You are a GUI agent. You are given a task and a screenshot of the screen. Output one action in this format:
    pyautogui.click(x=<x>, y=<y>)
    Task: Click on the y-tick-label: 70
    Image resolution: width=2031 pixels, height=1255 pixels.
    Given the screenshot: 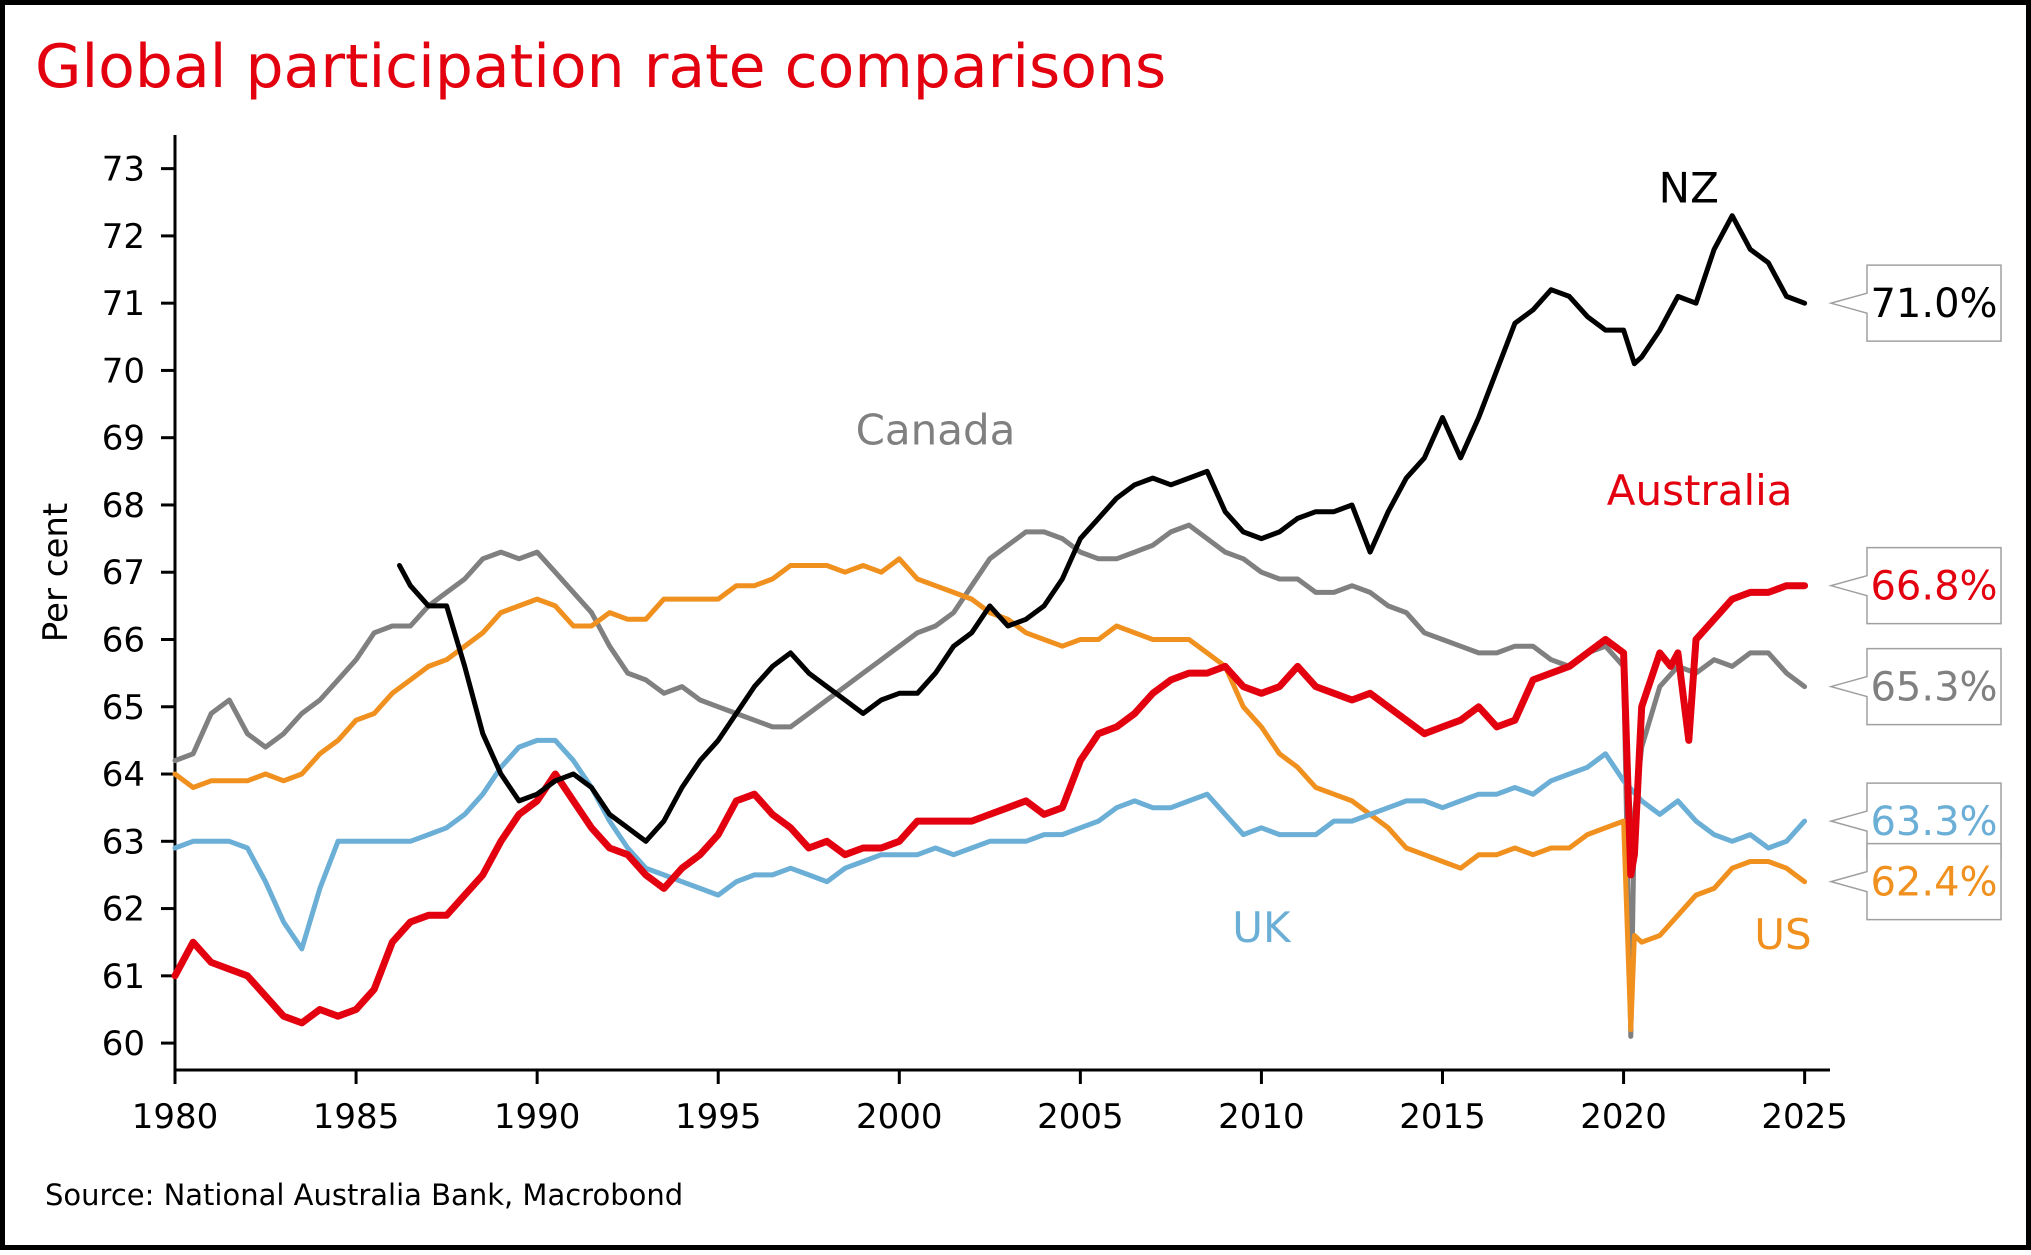 What is the action you would take?
    pyautogui.click(x=123, y=371)
    